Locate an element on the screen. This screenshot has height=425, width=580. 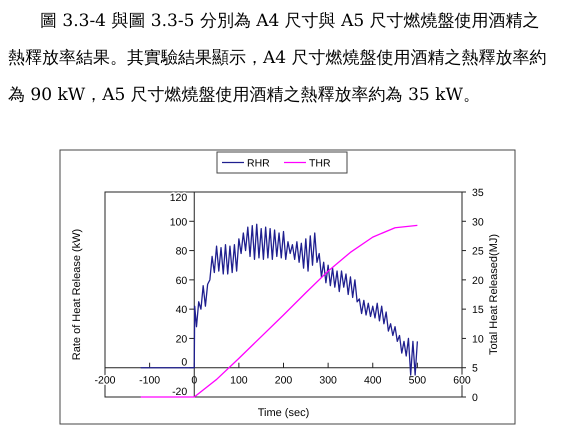
y-tick-label: 100 is located at coordinates (179, 222).